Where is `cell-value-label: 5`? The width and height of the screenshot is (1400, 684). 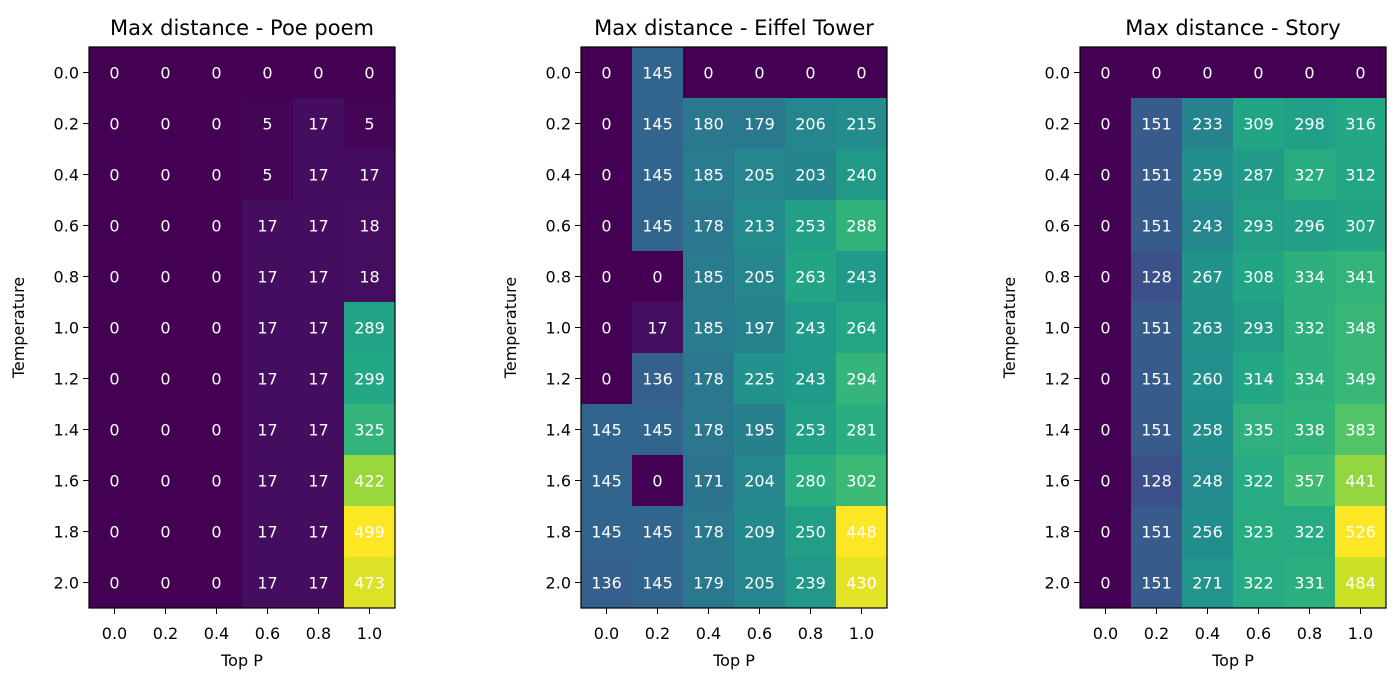
cell-value-label: 5 is located at coordinates (267, 124).